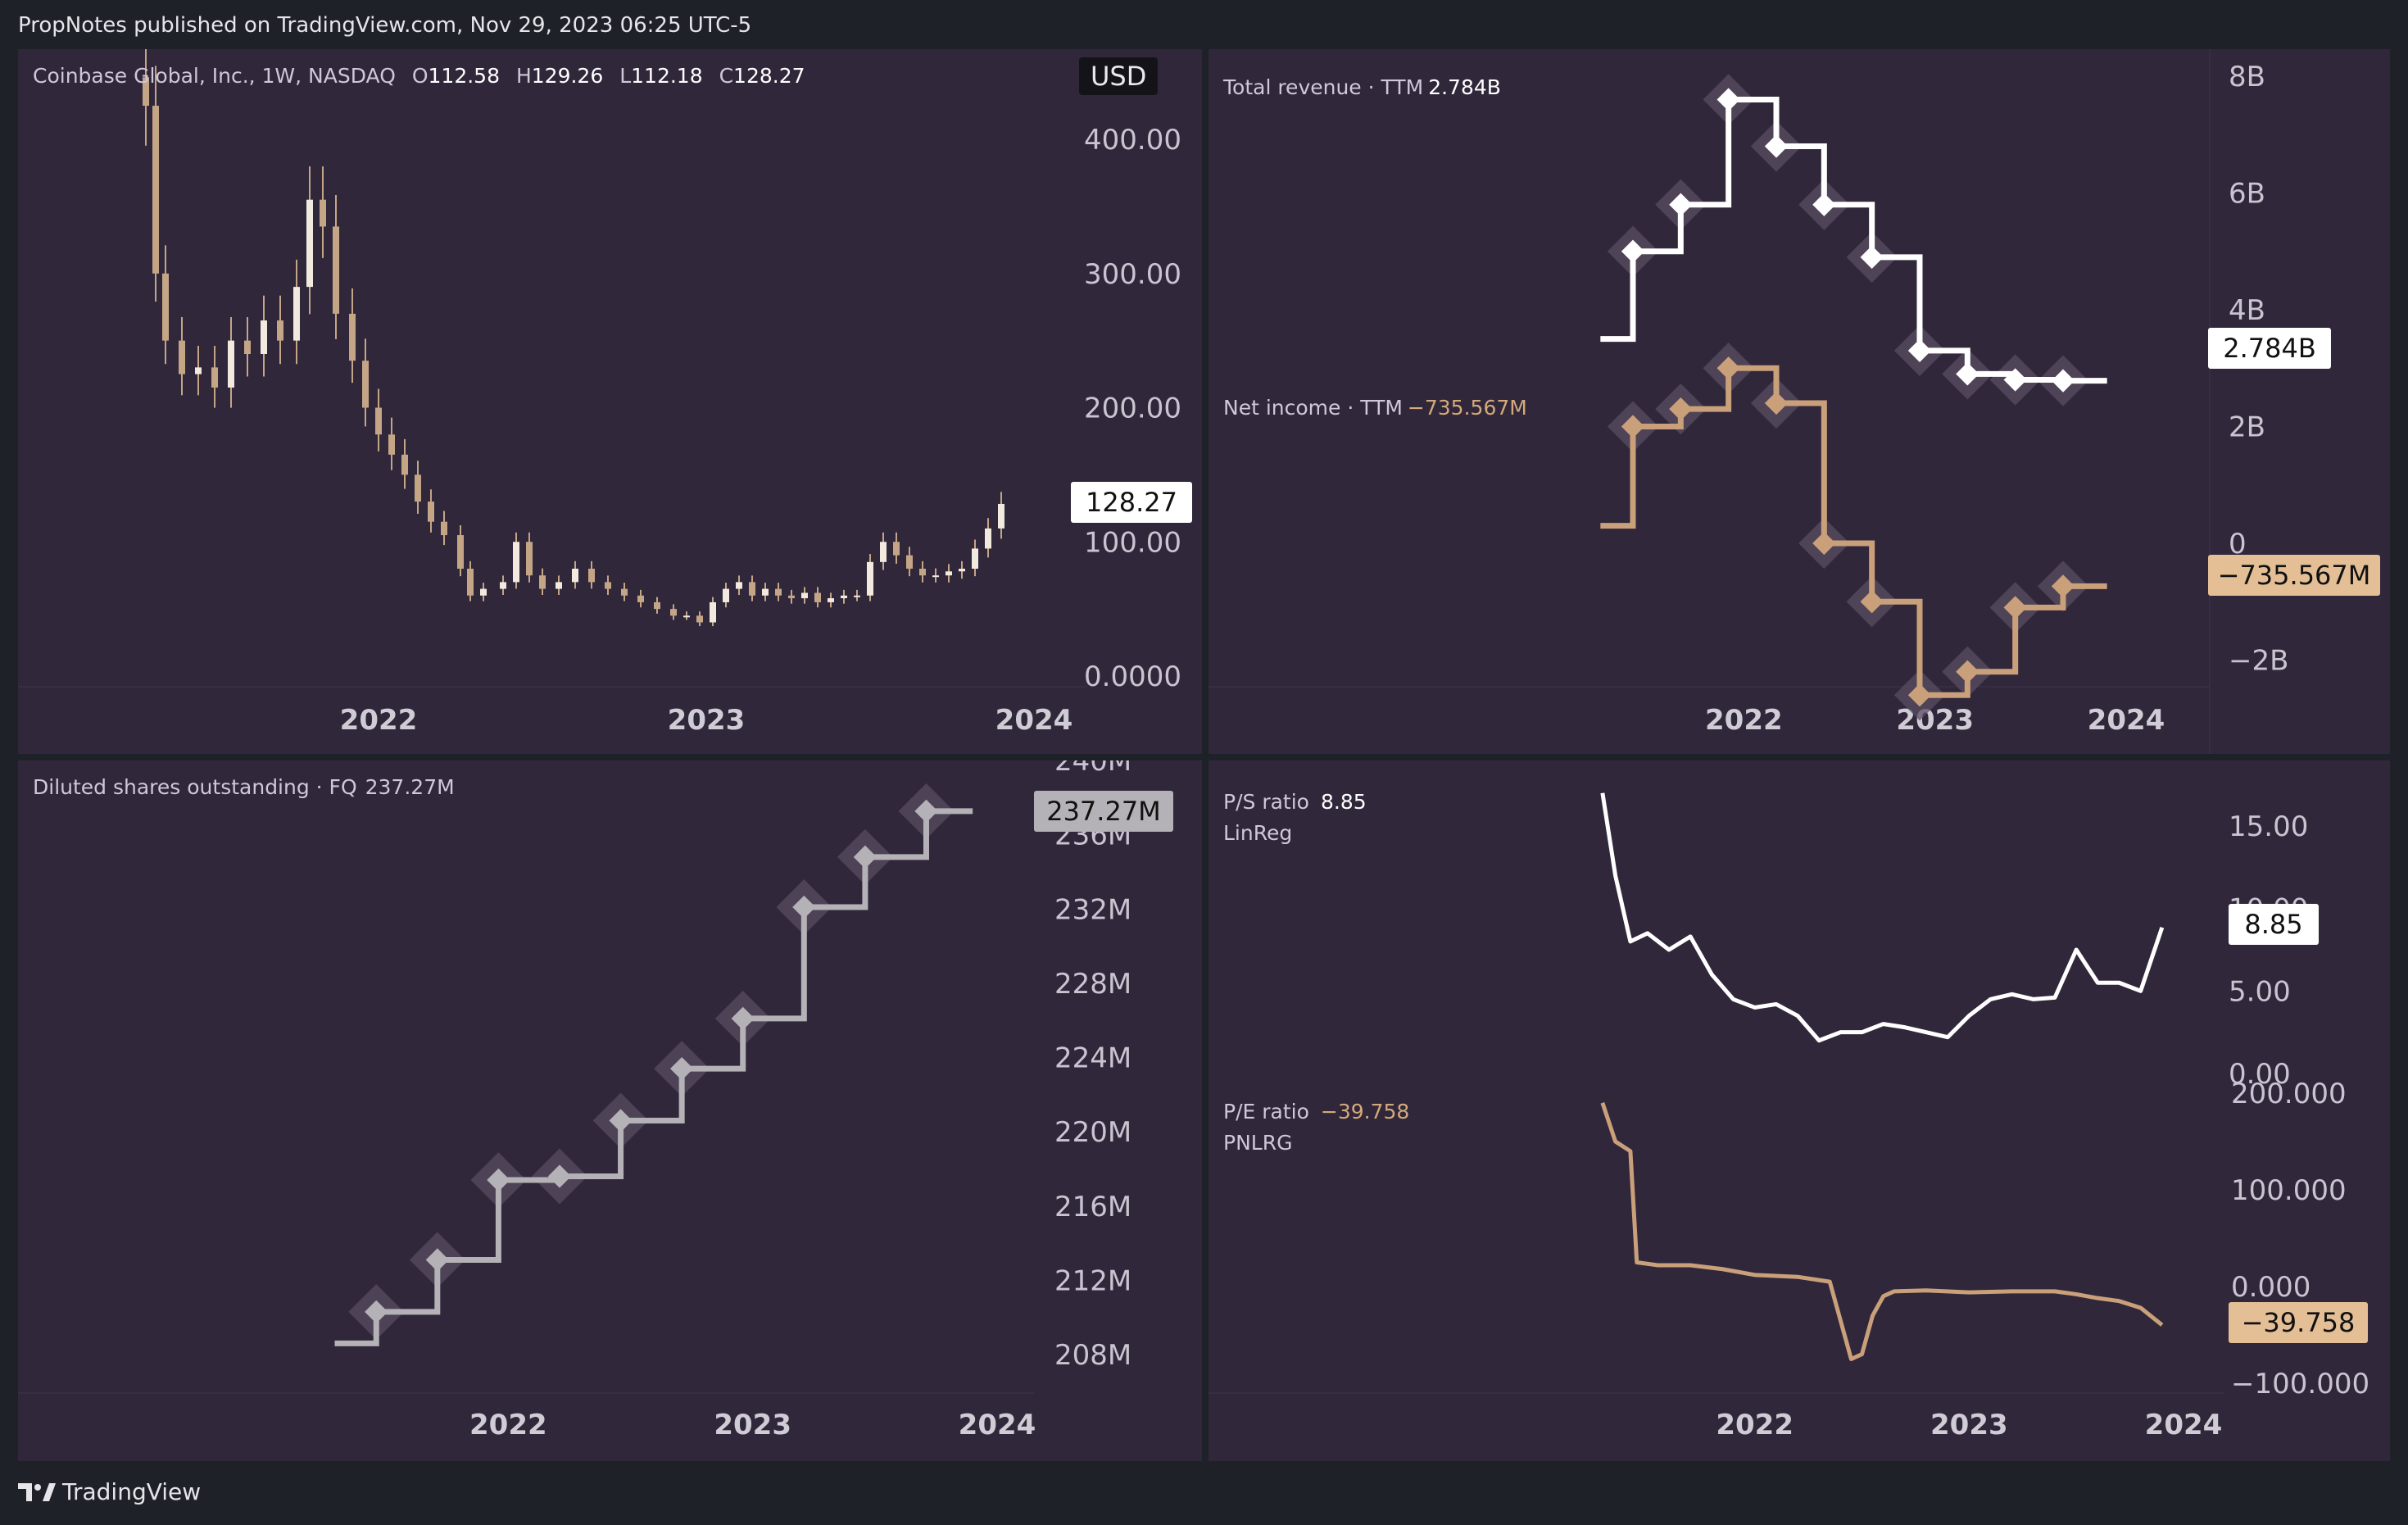 This screenshot has width=2408, height=1525. I want to click on pe-y-tick: 200.000, so click(2289, 1094).